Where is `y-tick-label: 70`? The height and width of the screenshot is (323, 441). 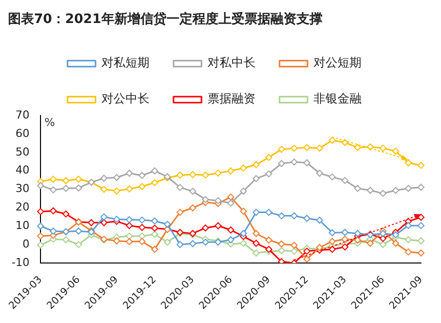 y-tick-label: 70 is located at coordinates (23, 115).